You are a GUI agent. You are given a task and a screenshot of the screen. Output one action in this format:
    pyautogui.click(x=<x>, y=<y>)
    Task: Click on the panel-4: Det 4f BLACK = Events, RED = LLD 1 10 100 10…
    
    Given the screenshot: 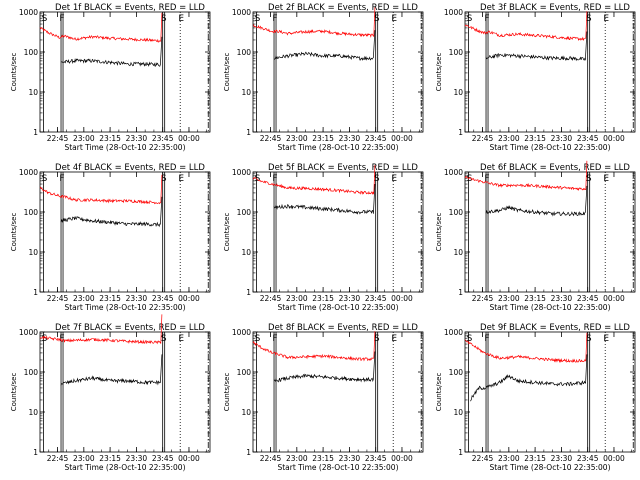 What is the action you would take?
    pyautogui.click(x=110, y=237)
    